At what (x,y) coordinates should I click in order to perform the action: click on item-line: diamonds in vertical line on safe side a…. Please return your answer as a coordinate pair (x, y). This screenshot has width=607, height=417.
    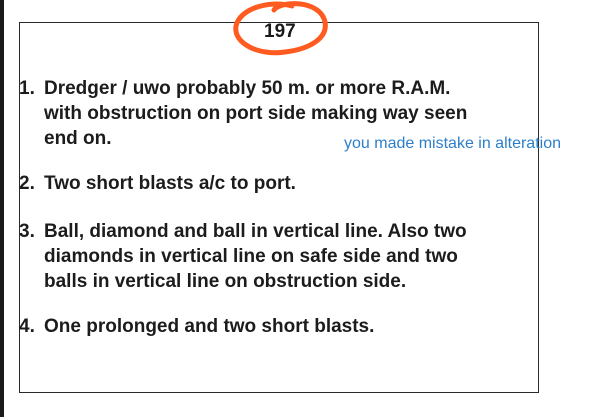
    Looking at the image, I should click on (251, 256).